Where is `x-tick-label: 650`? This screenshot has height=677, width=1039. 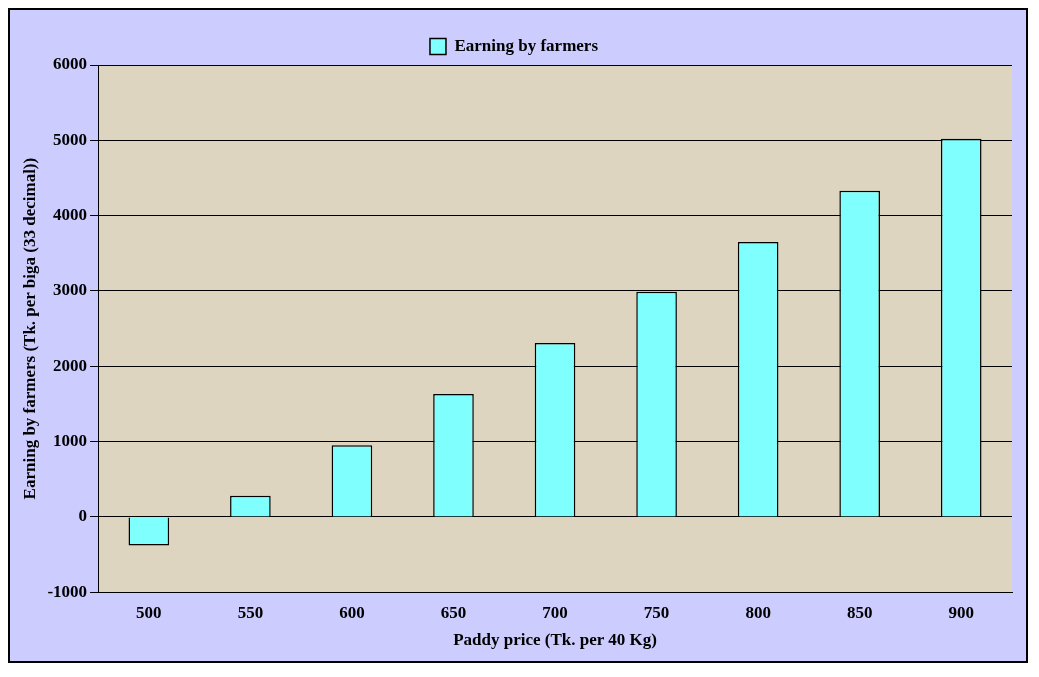 x-tick-label: 650 is located at coordinates (453, 612).